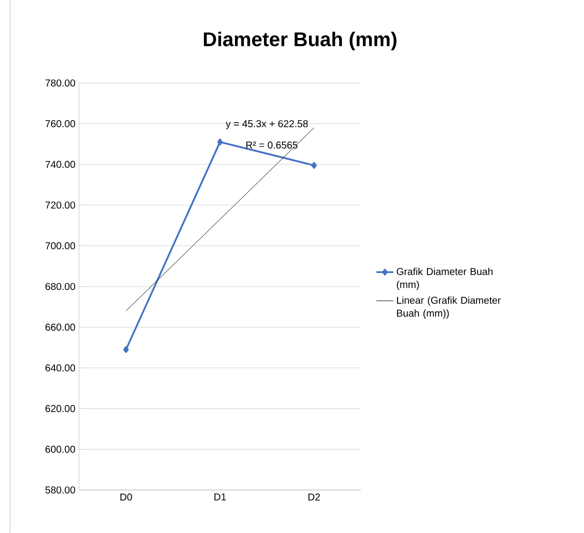 This screenshot has height=533, width=584. I want to click on legend-label: Grafik Diameter Buah (mm), so click(444, 279).